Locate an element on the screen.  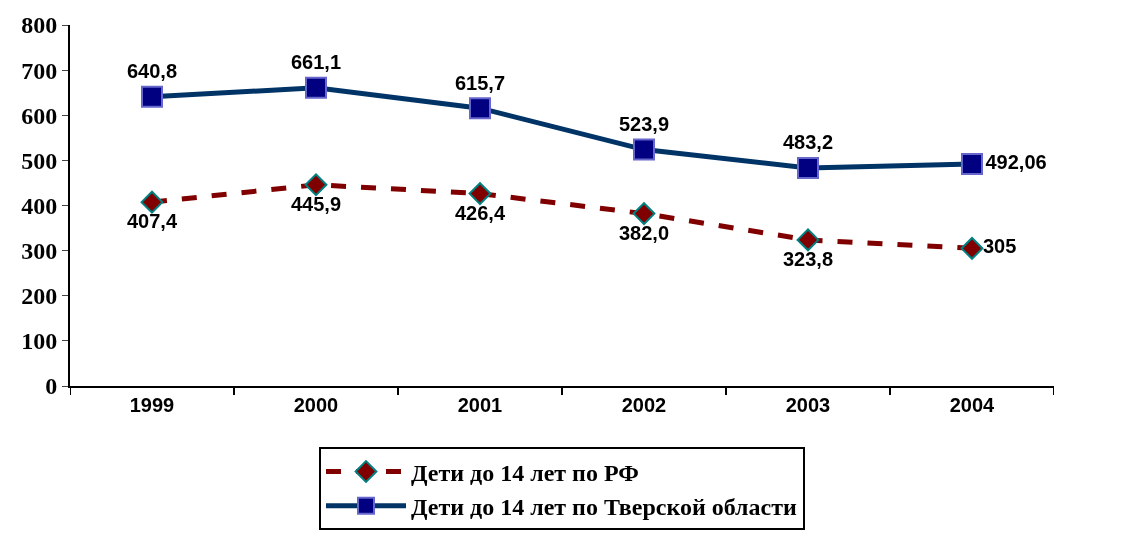
x-tick-label: 1999 is located at coordinates (152, 405).